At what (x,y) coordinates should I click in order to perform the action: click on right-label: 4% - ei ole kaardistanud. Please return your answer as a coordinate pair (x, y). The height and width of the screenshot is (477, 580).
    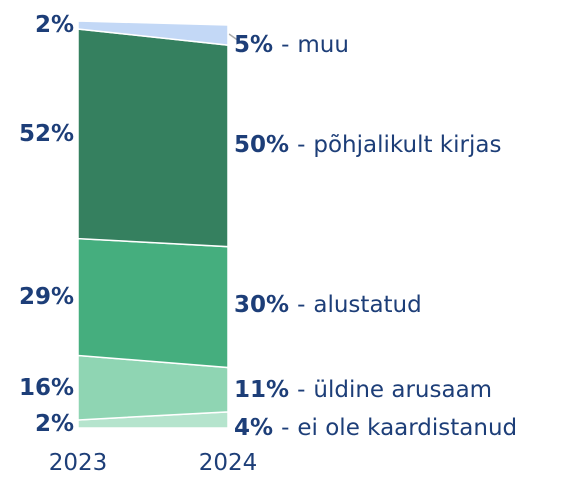
    Looking at the image, I should click on (385, 428).